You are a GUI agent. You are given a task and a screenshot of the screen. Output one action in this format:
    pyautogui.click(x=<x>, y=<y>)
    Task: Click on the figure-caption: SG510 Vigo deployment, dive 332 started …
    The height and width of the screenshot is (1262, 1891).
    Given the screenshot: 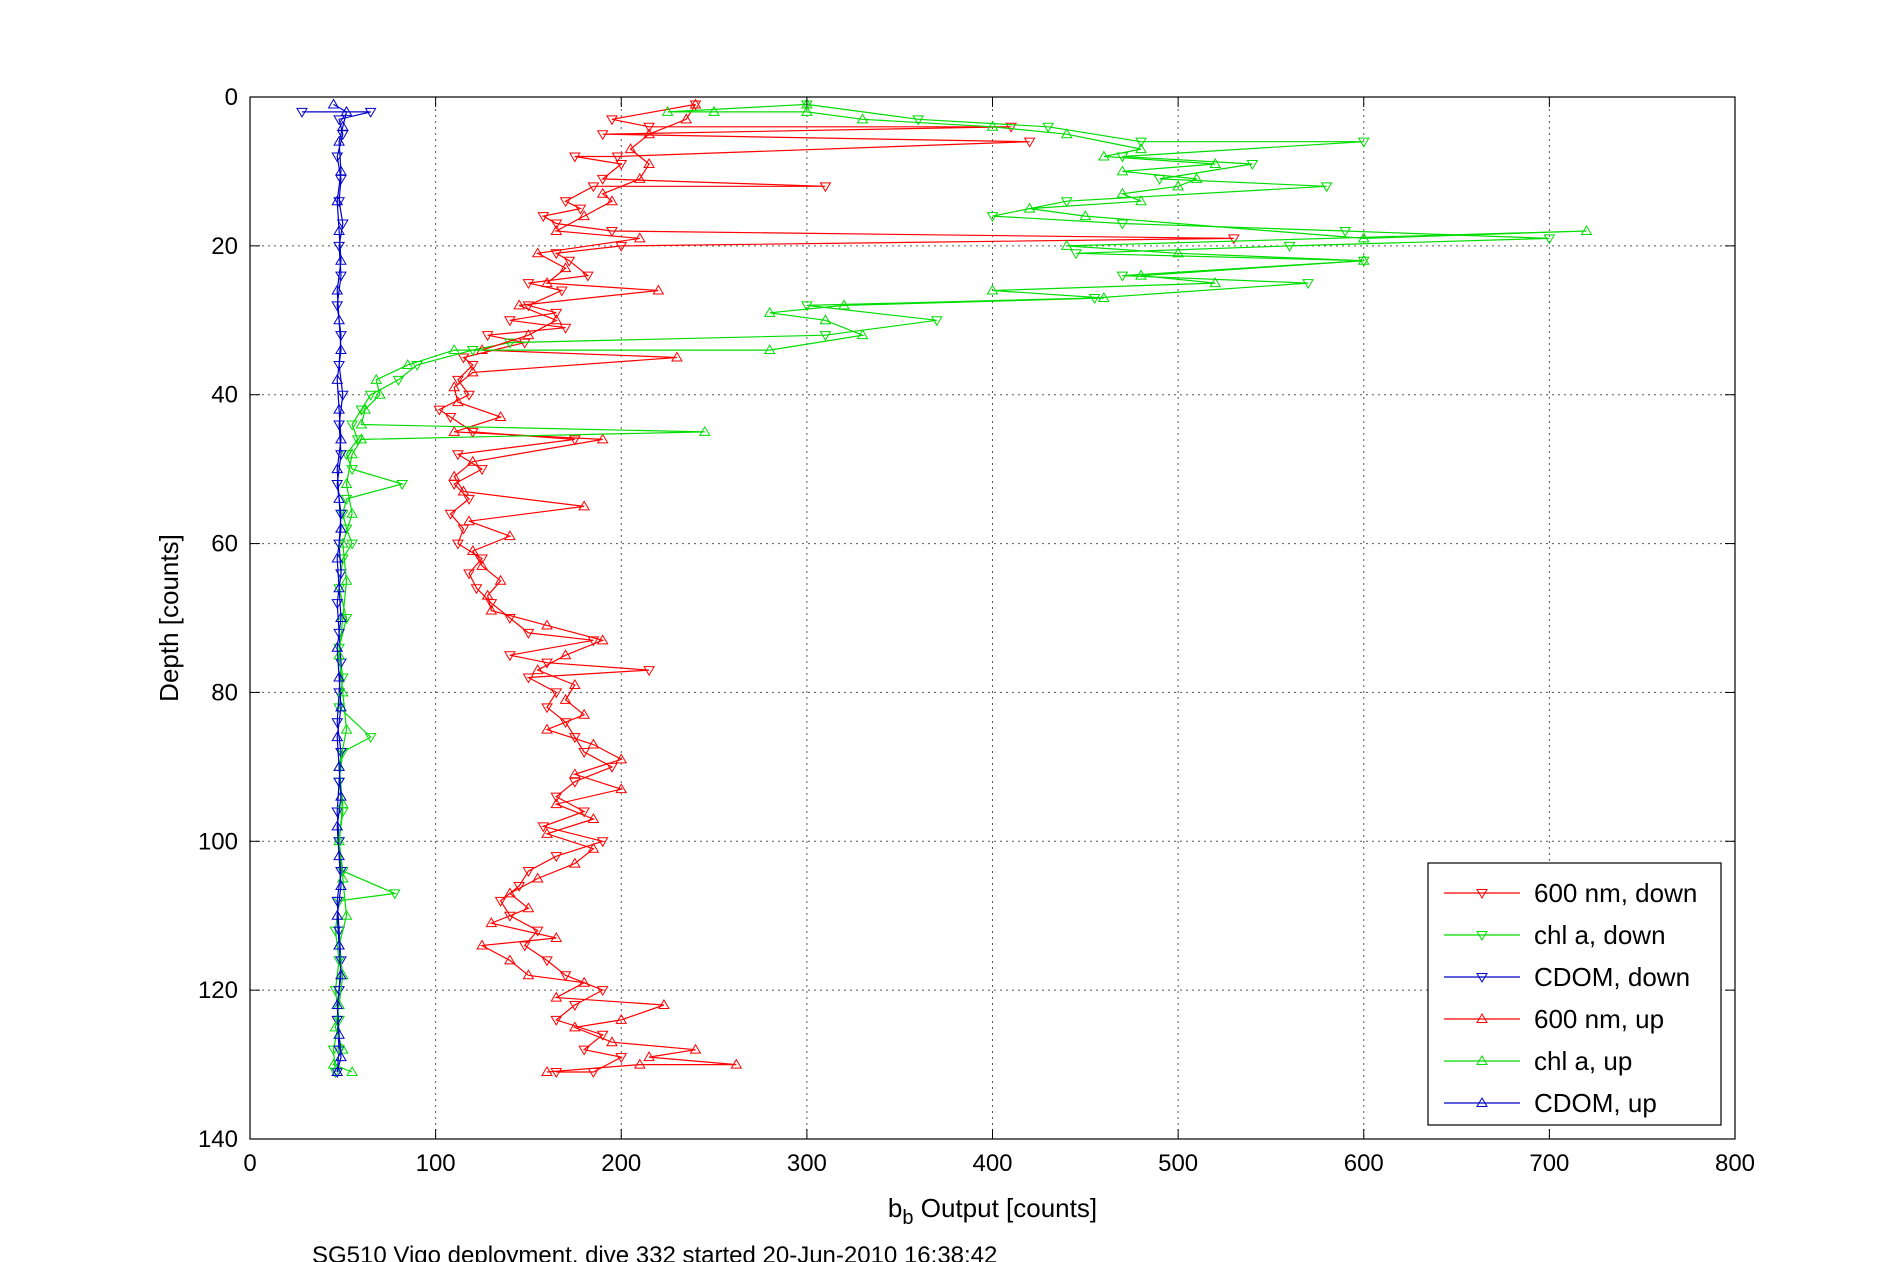 What is the action you would take?
    pyautogui.click(x=654, y=1252)
    